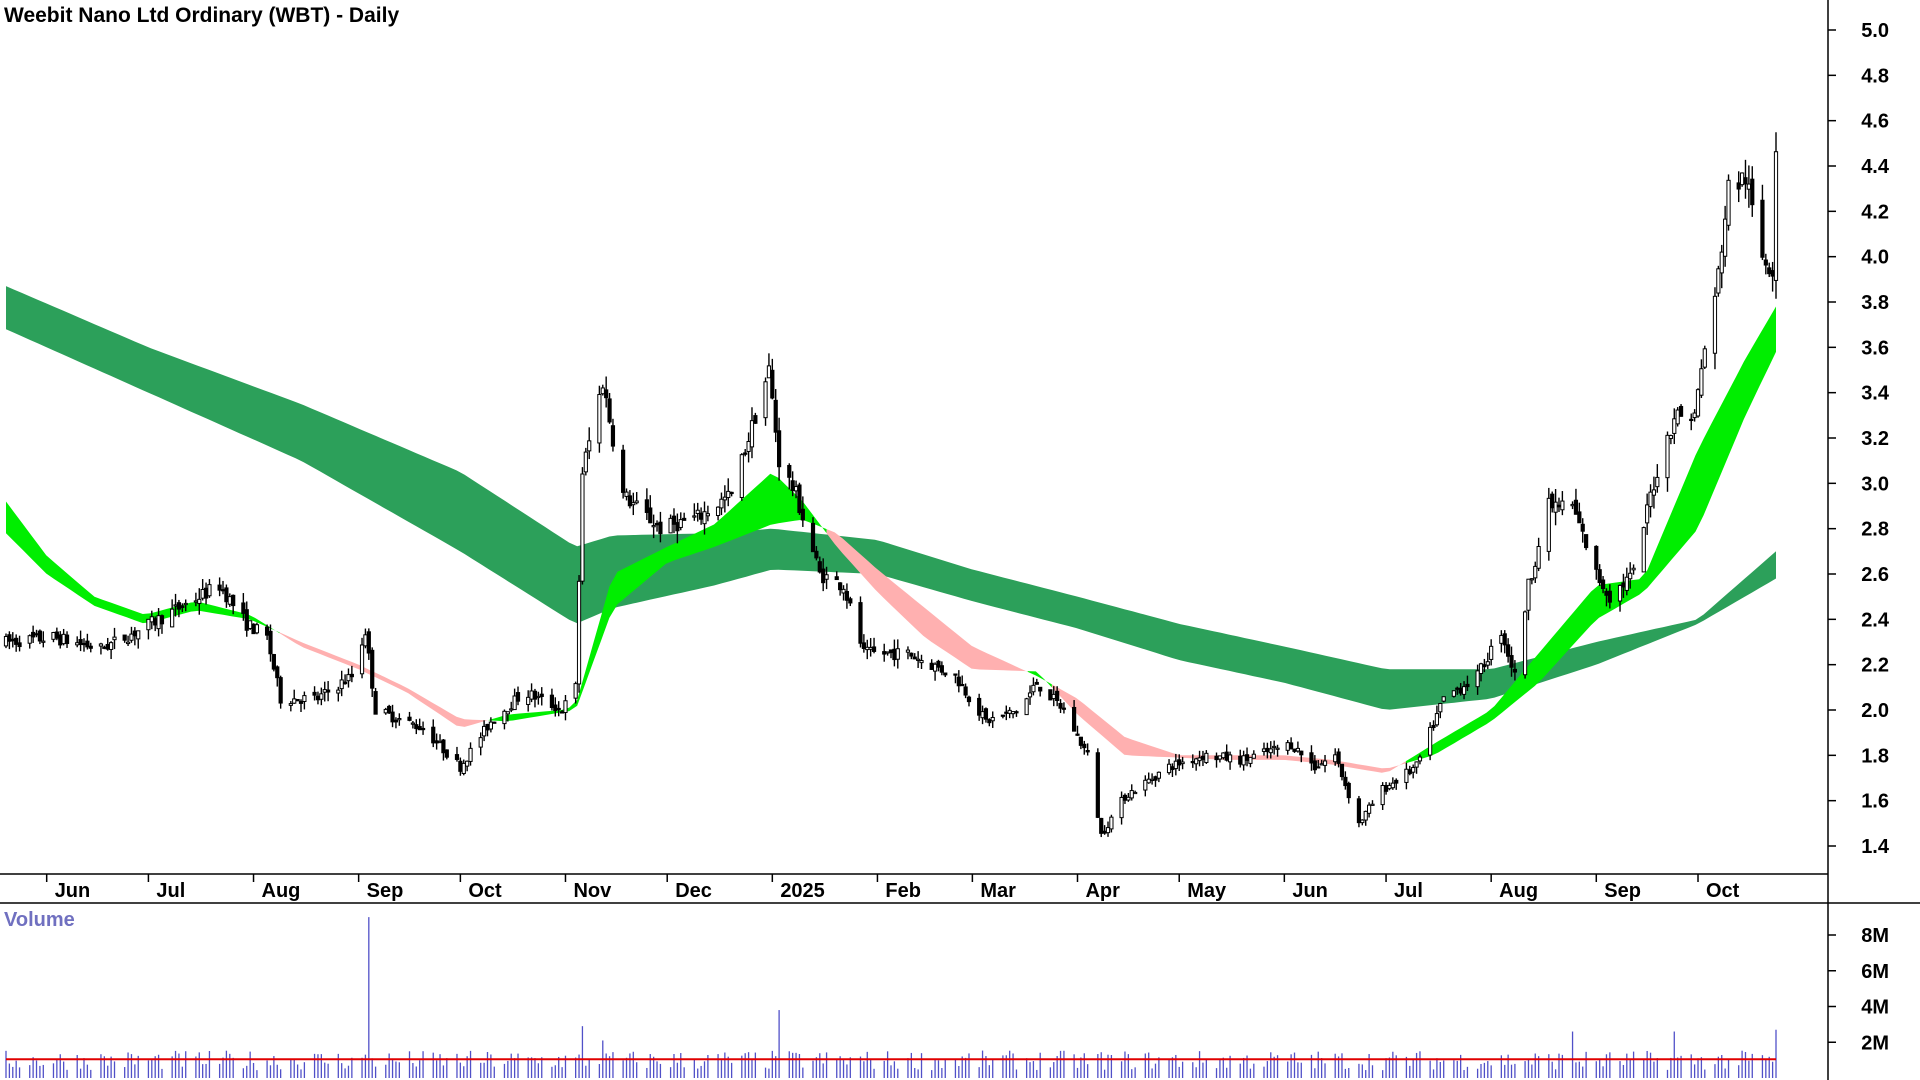 The height and width of the screenshot is (1080, 1920). What do you see at coordinates (73, 891) in the screenshot?
I see `month-tick-label: Jun` at bounding box center [73, 891].